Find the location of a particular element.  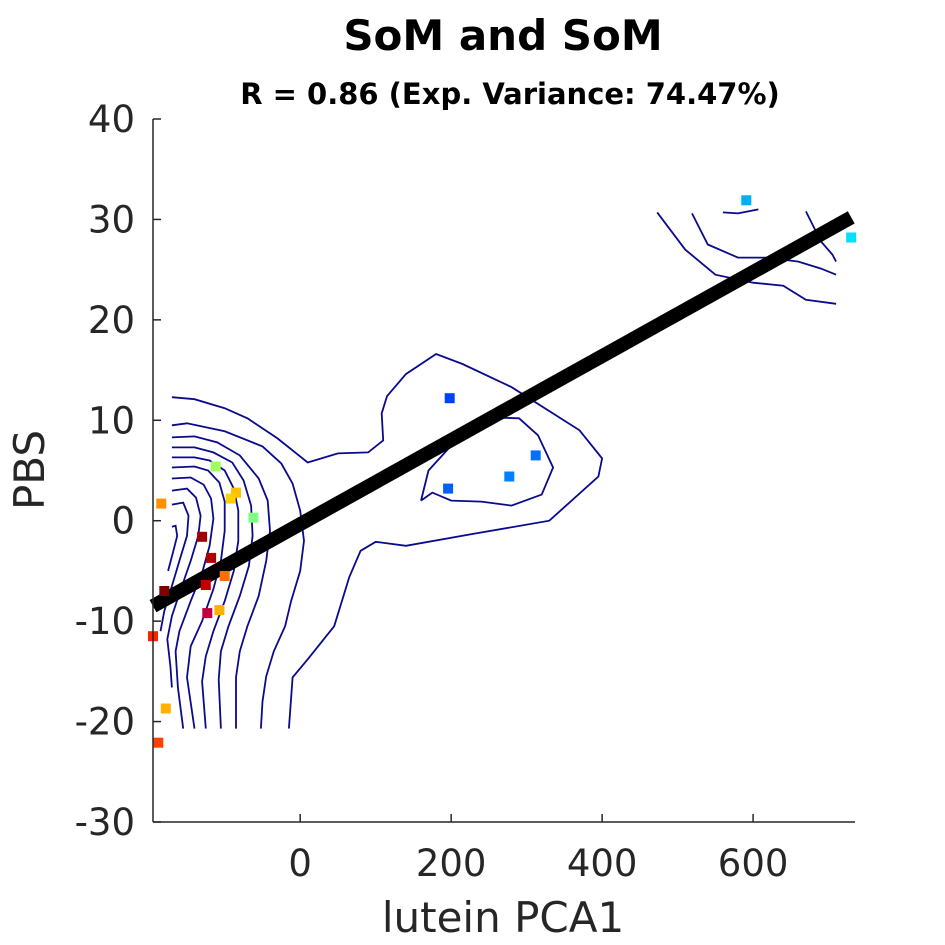

y-tick-label: -10 is located at coordinates (105, 621).